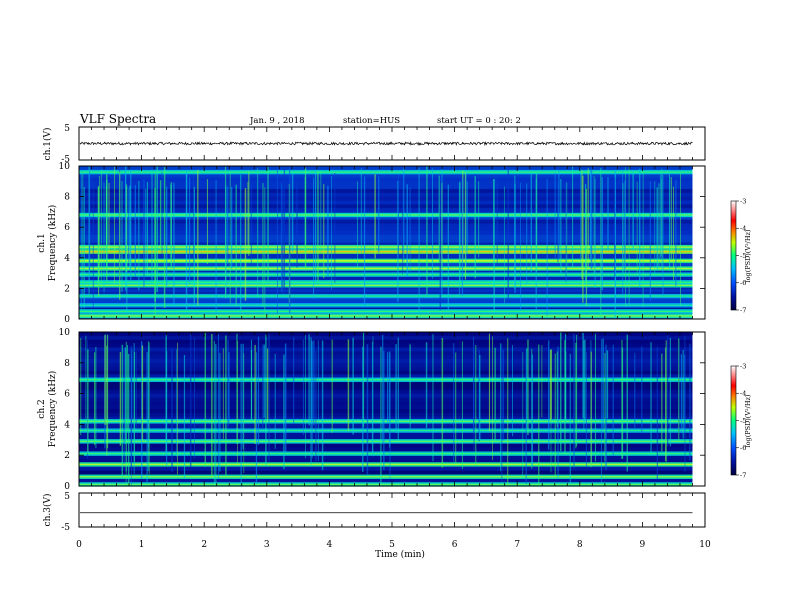 Image resolution: width=792 pixels, height=612 pixels. Describe the element at coordinates (42, 408) in the screenshot. I see `ch2-spec-ylabel-channel: ch.2` at that location.